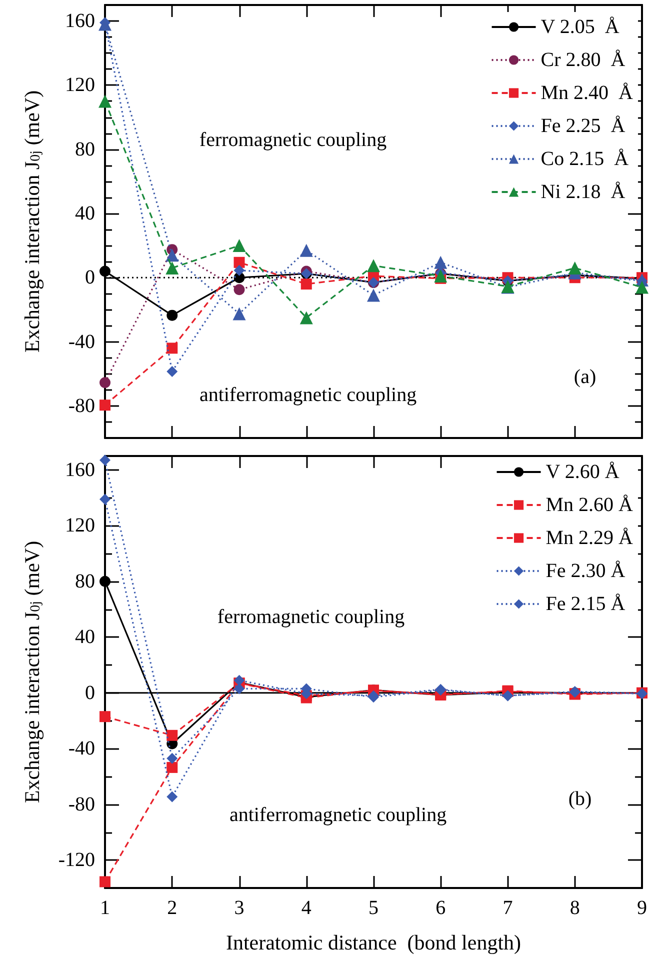  I want to click on x-tick-label: 5, so click(373, 908).